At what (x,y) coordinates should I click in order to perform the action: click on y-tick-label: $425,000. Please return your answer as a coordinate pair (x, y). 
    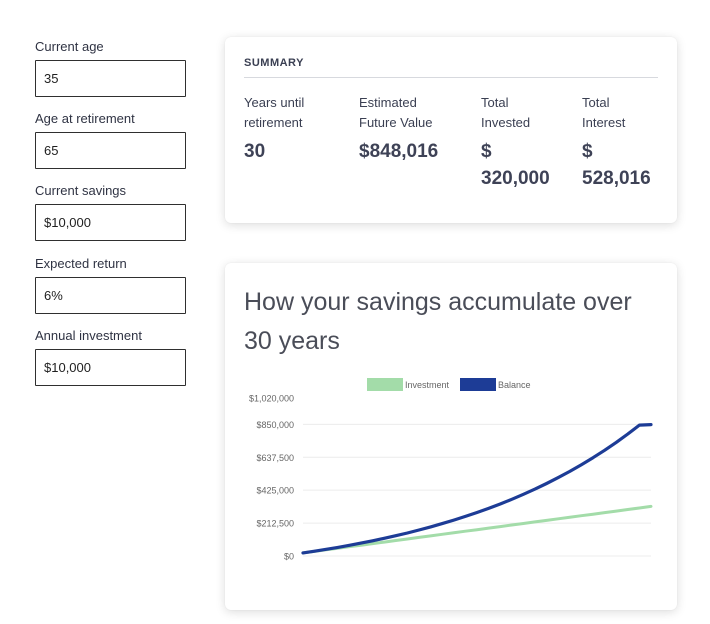
    Looking at the image, I should click on (275, 491).